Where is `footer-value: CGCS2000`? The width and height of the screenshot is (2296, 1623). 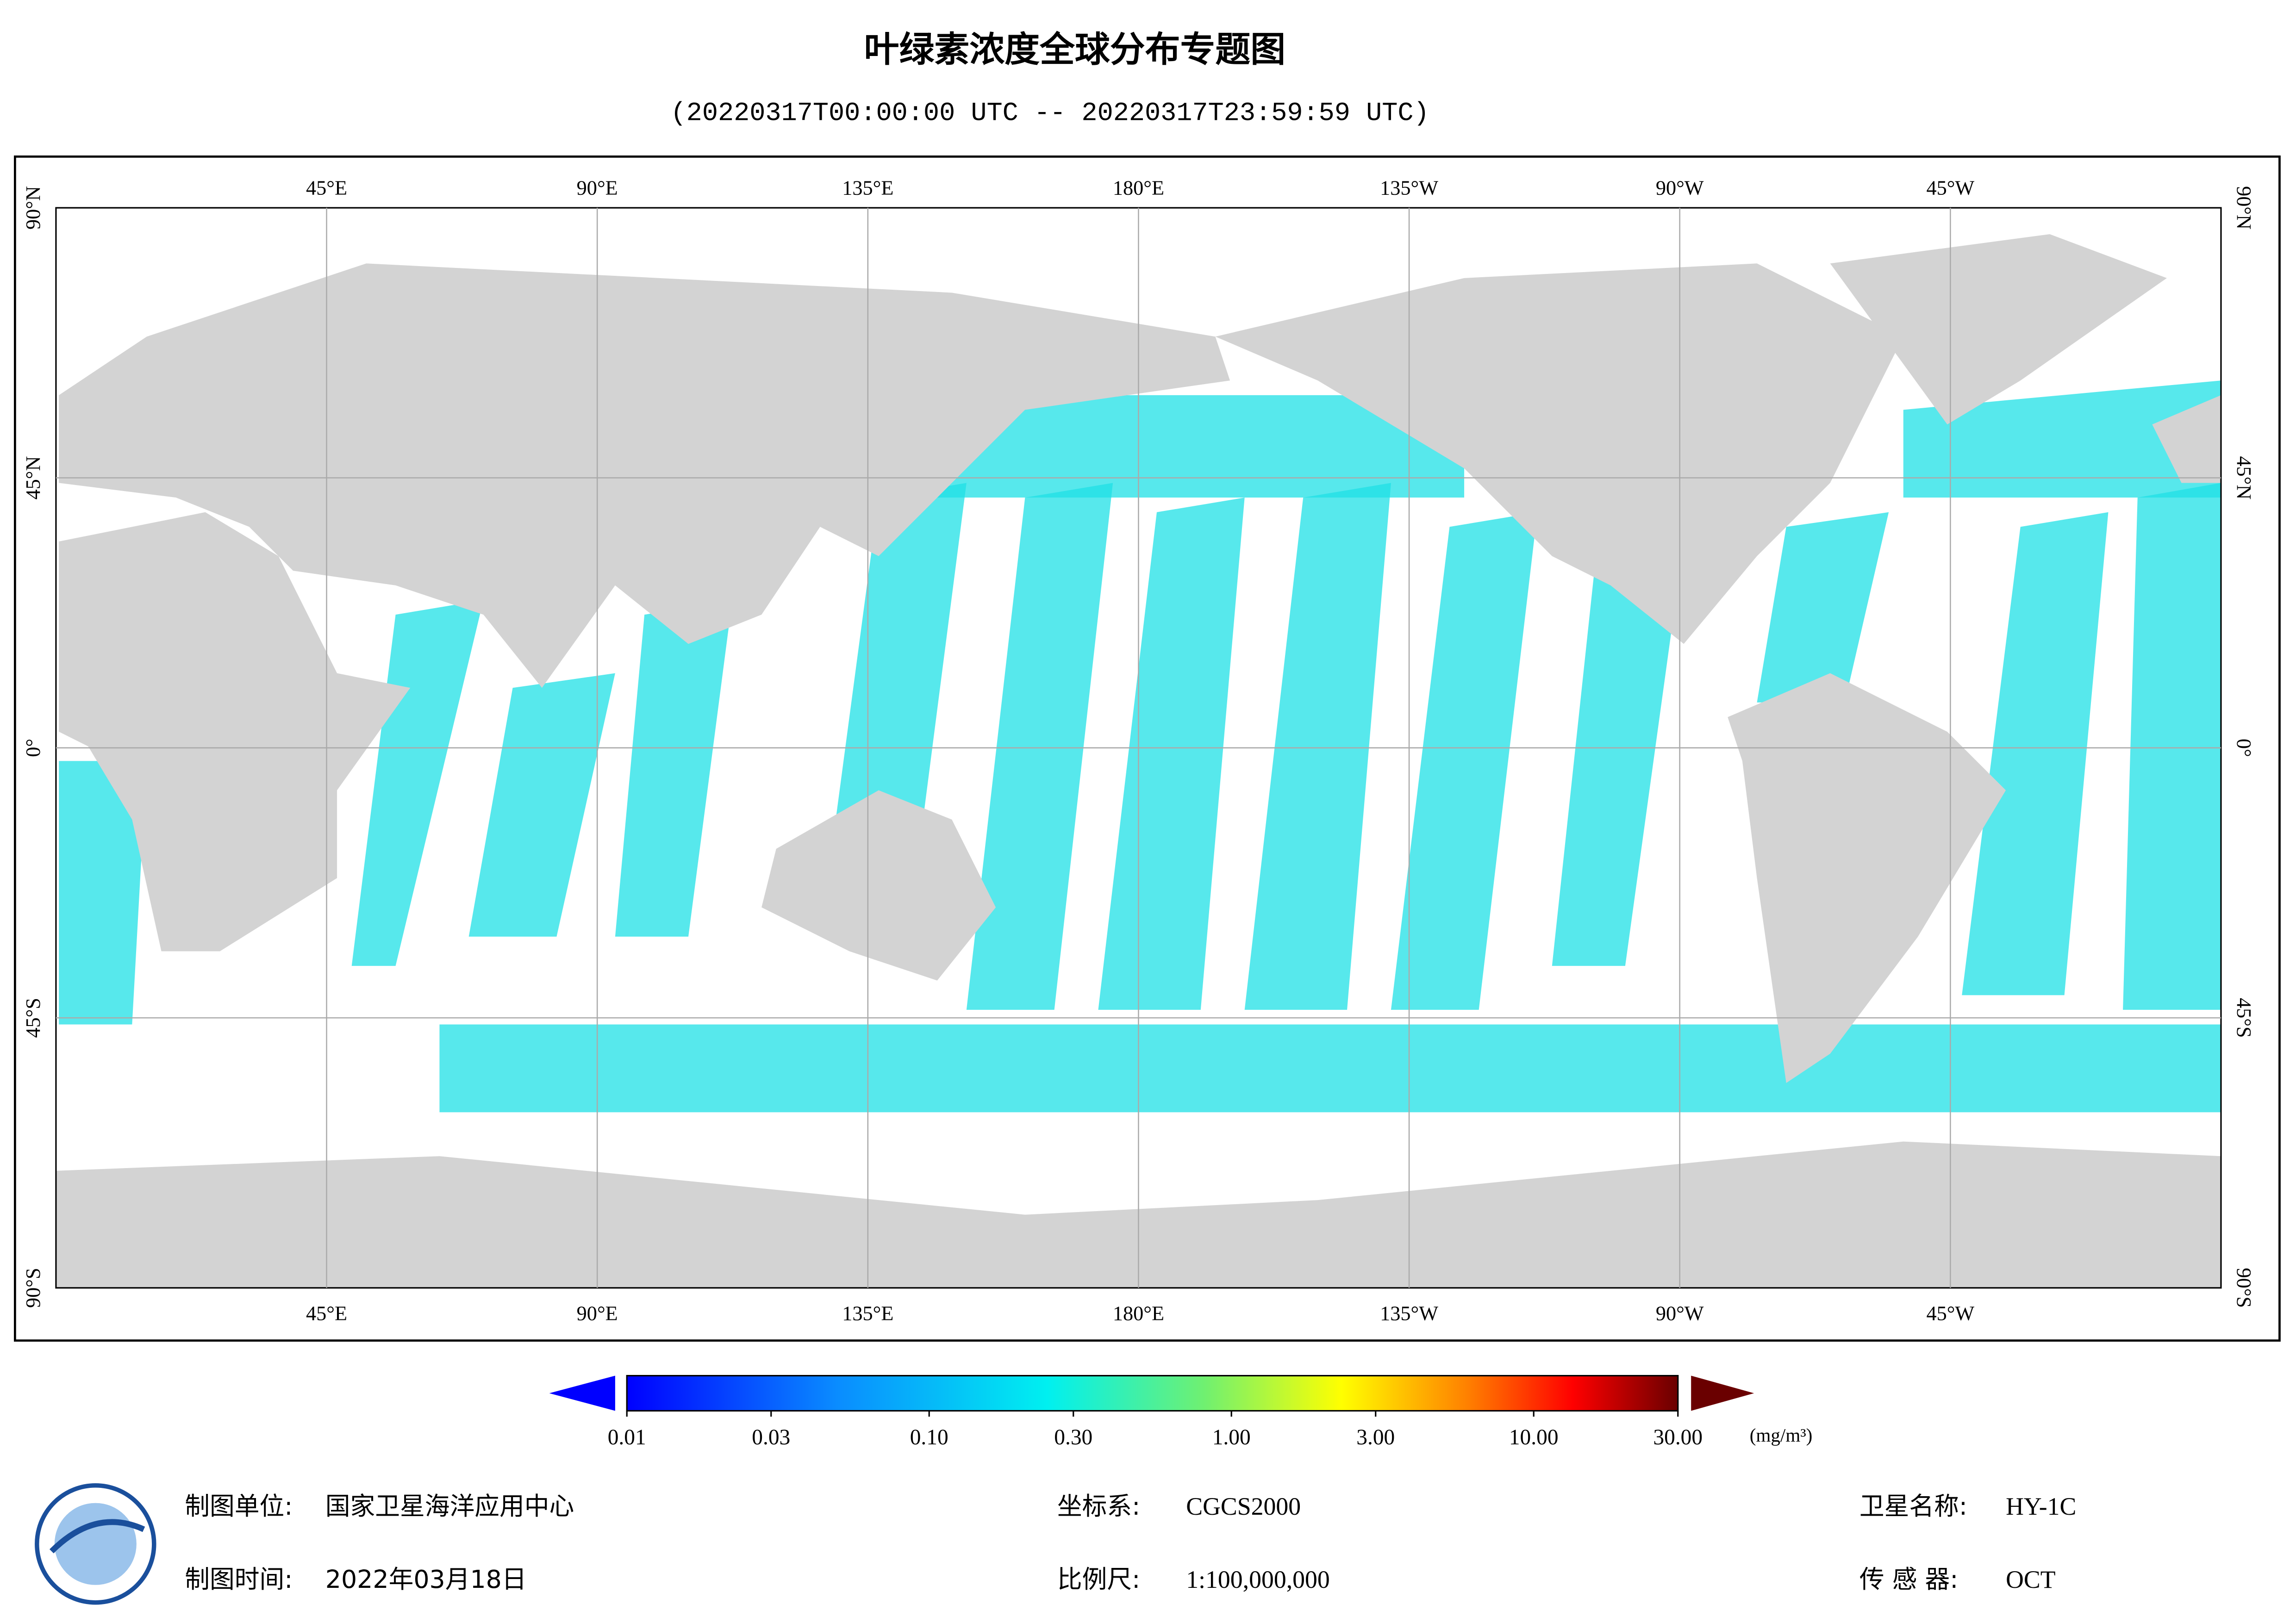 footer-value: CGCS2000 is located at coordinates (1243, 1506).